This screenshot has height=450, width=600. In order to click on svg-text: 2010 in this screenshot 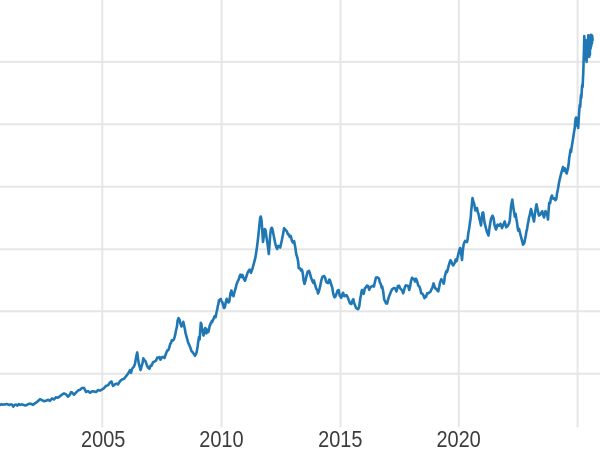, I will do `click(221, 438)`.